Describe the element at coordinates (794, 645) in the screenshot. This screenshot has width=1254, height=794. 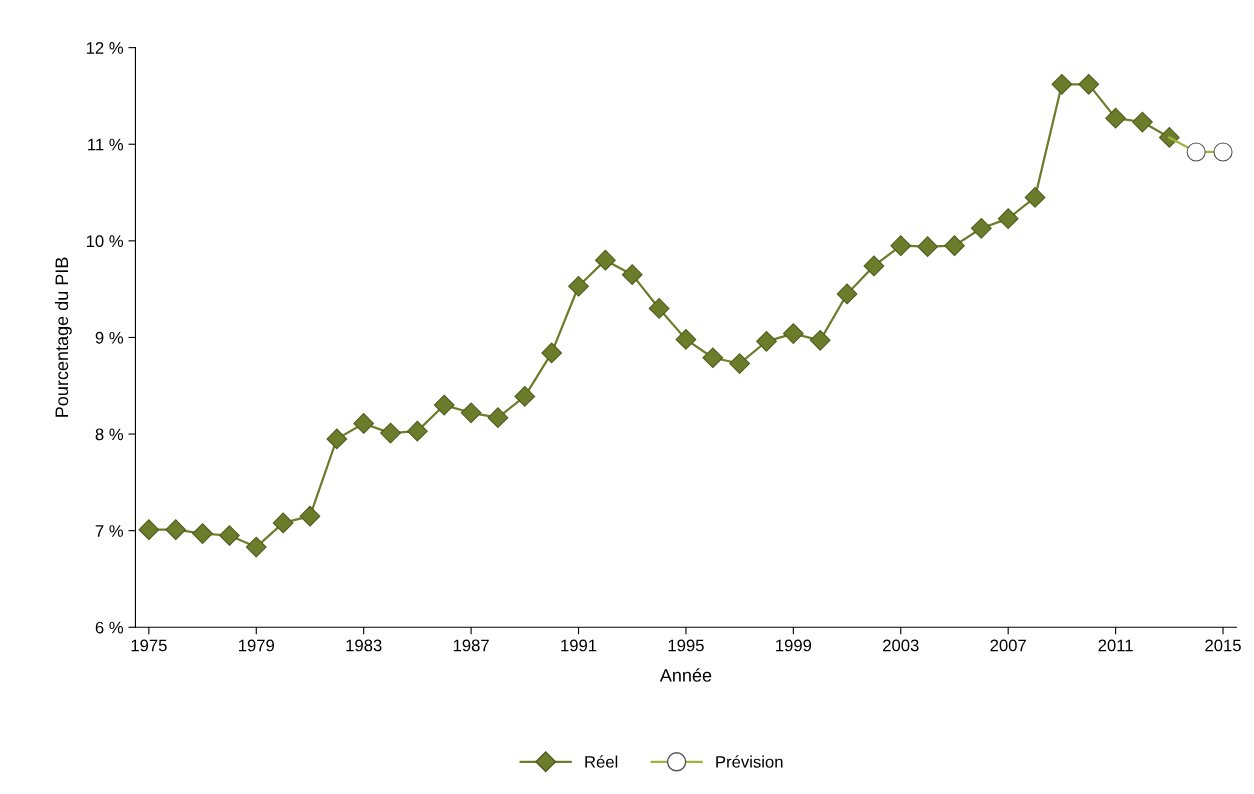
I see `x-tick-label: 1999` at that location.